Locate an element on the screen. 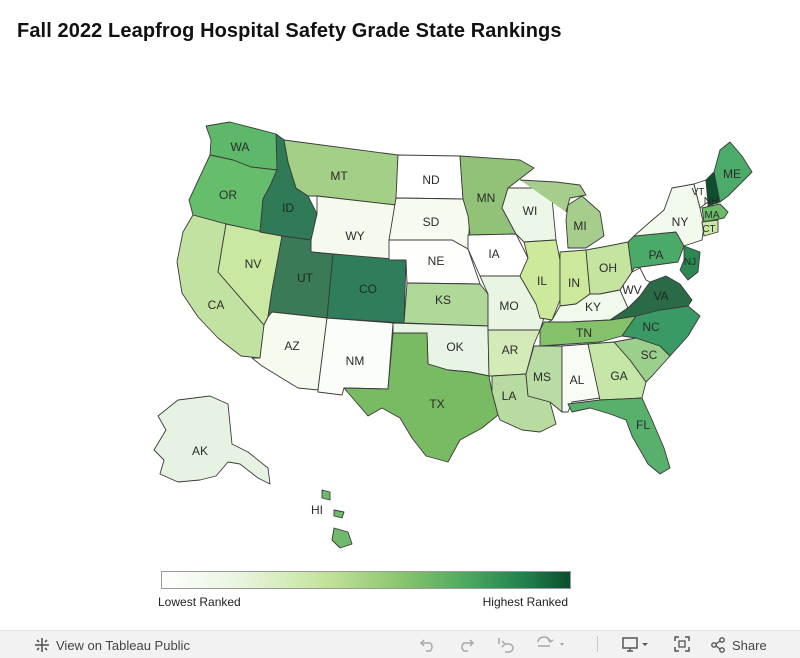  share-label: Share is located at coordinates (749, 645).